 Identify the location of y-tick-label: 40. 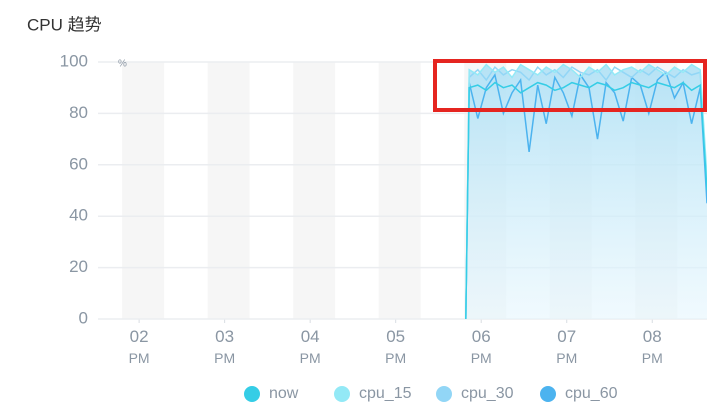
(78, 215).